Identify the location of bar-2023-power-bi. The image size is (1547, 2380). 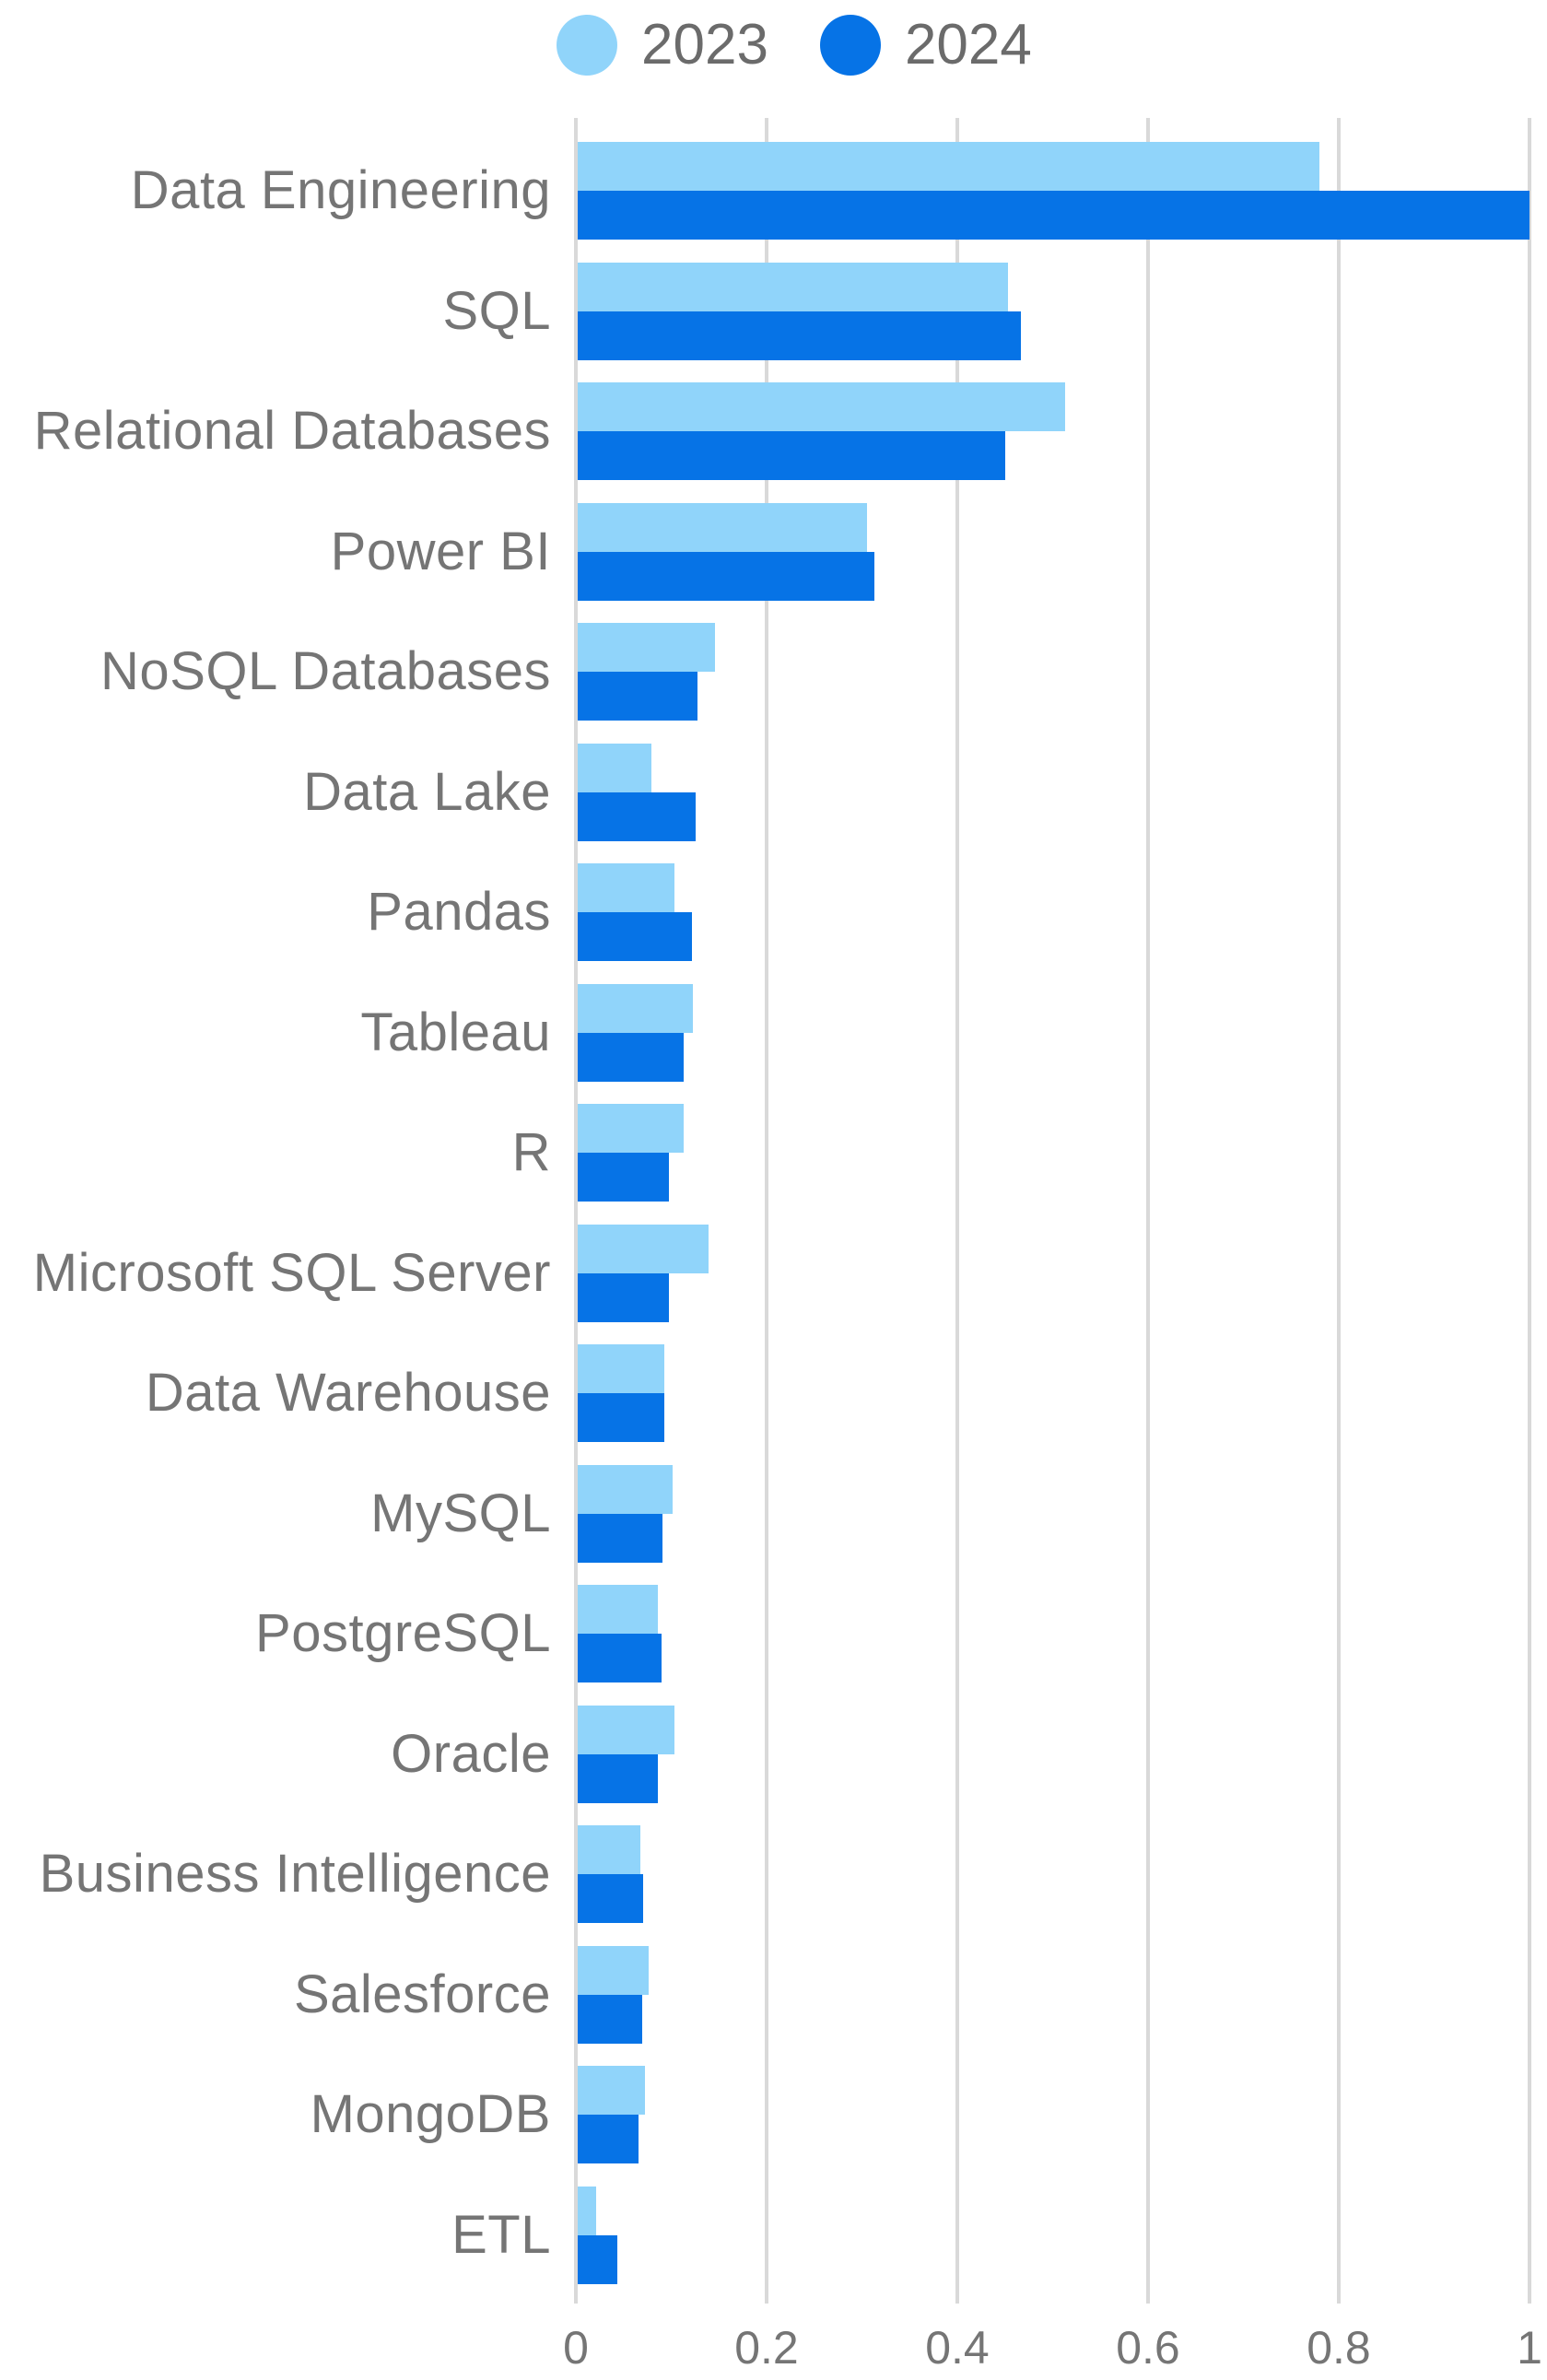
(722, 527).